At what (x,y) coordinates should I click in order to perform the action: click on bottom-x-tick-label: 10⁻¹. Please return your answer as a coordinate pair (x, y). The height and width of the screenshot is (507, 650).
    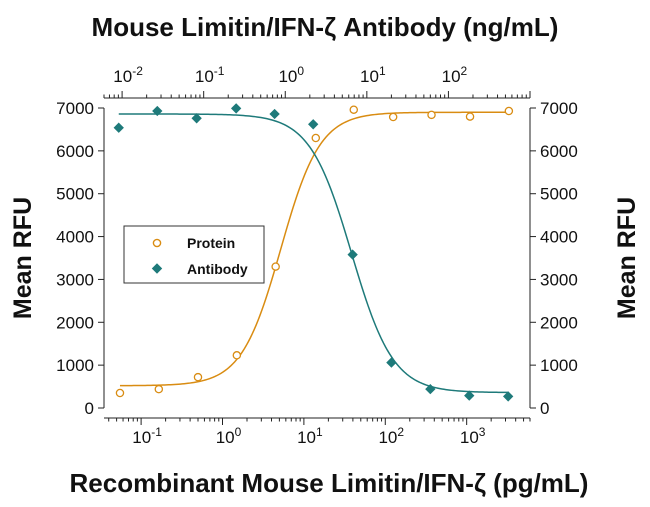
    Looking at the image, I should click on (147, 436).